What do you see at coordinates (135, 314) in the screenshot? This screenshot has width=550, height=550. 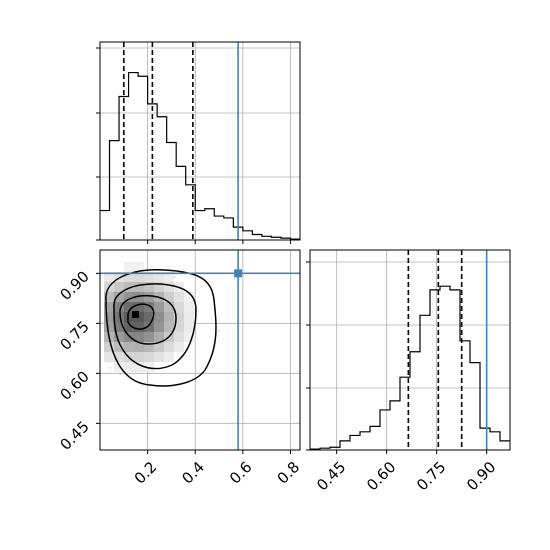 I see `peak-marker` at bounding box center [135, 314].